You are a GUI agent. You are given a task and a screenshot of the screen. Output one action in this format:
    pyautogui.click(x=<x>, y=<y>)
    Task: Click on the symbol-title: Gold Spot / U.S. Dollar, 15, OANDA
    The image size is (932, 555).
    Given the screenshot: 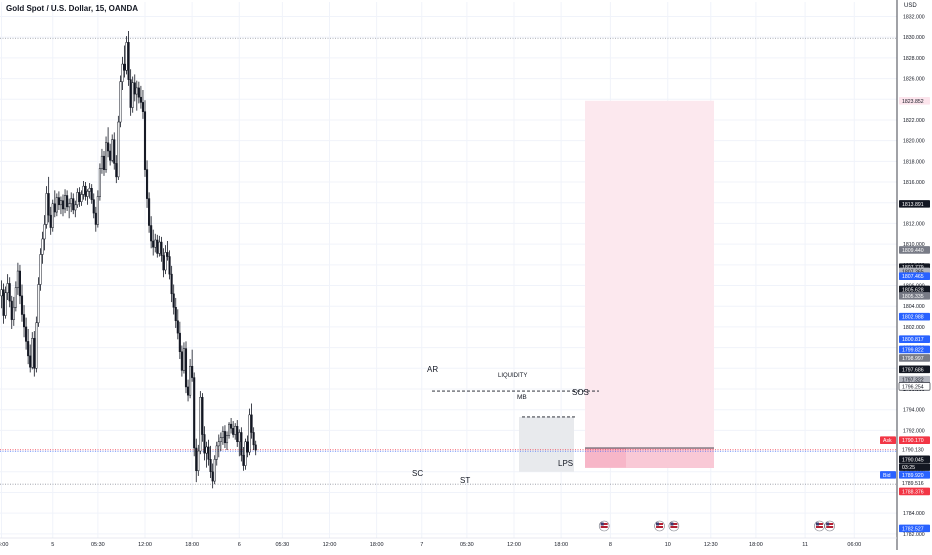 What is the action you would take?
    pyautogui.click(x=72, y=8)
    